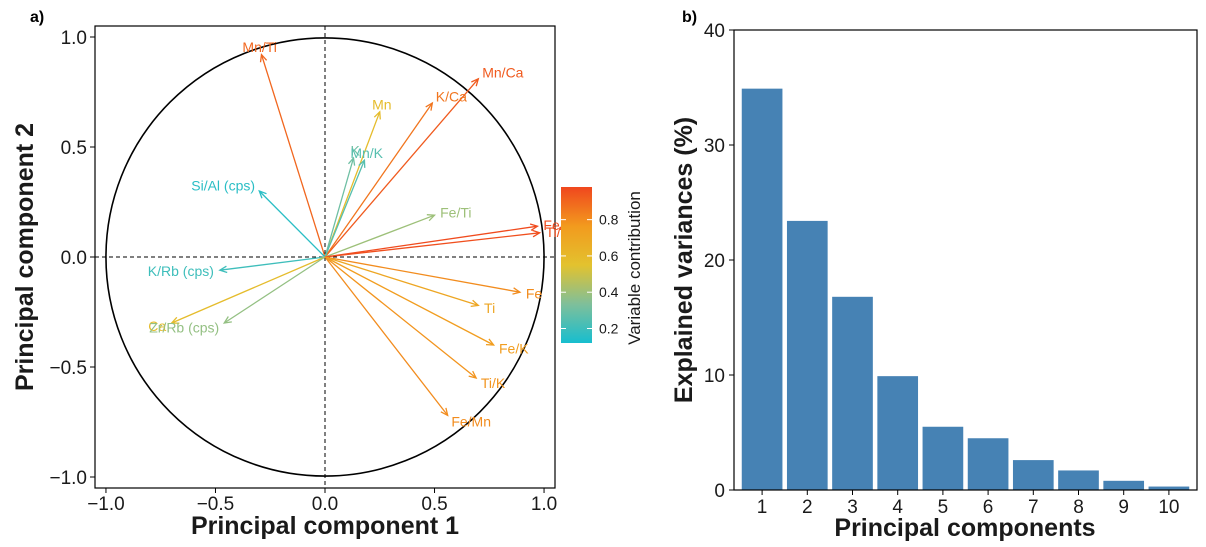  I want to click on loading-vector: Fe/K, so click(426, 306).